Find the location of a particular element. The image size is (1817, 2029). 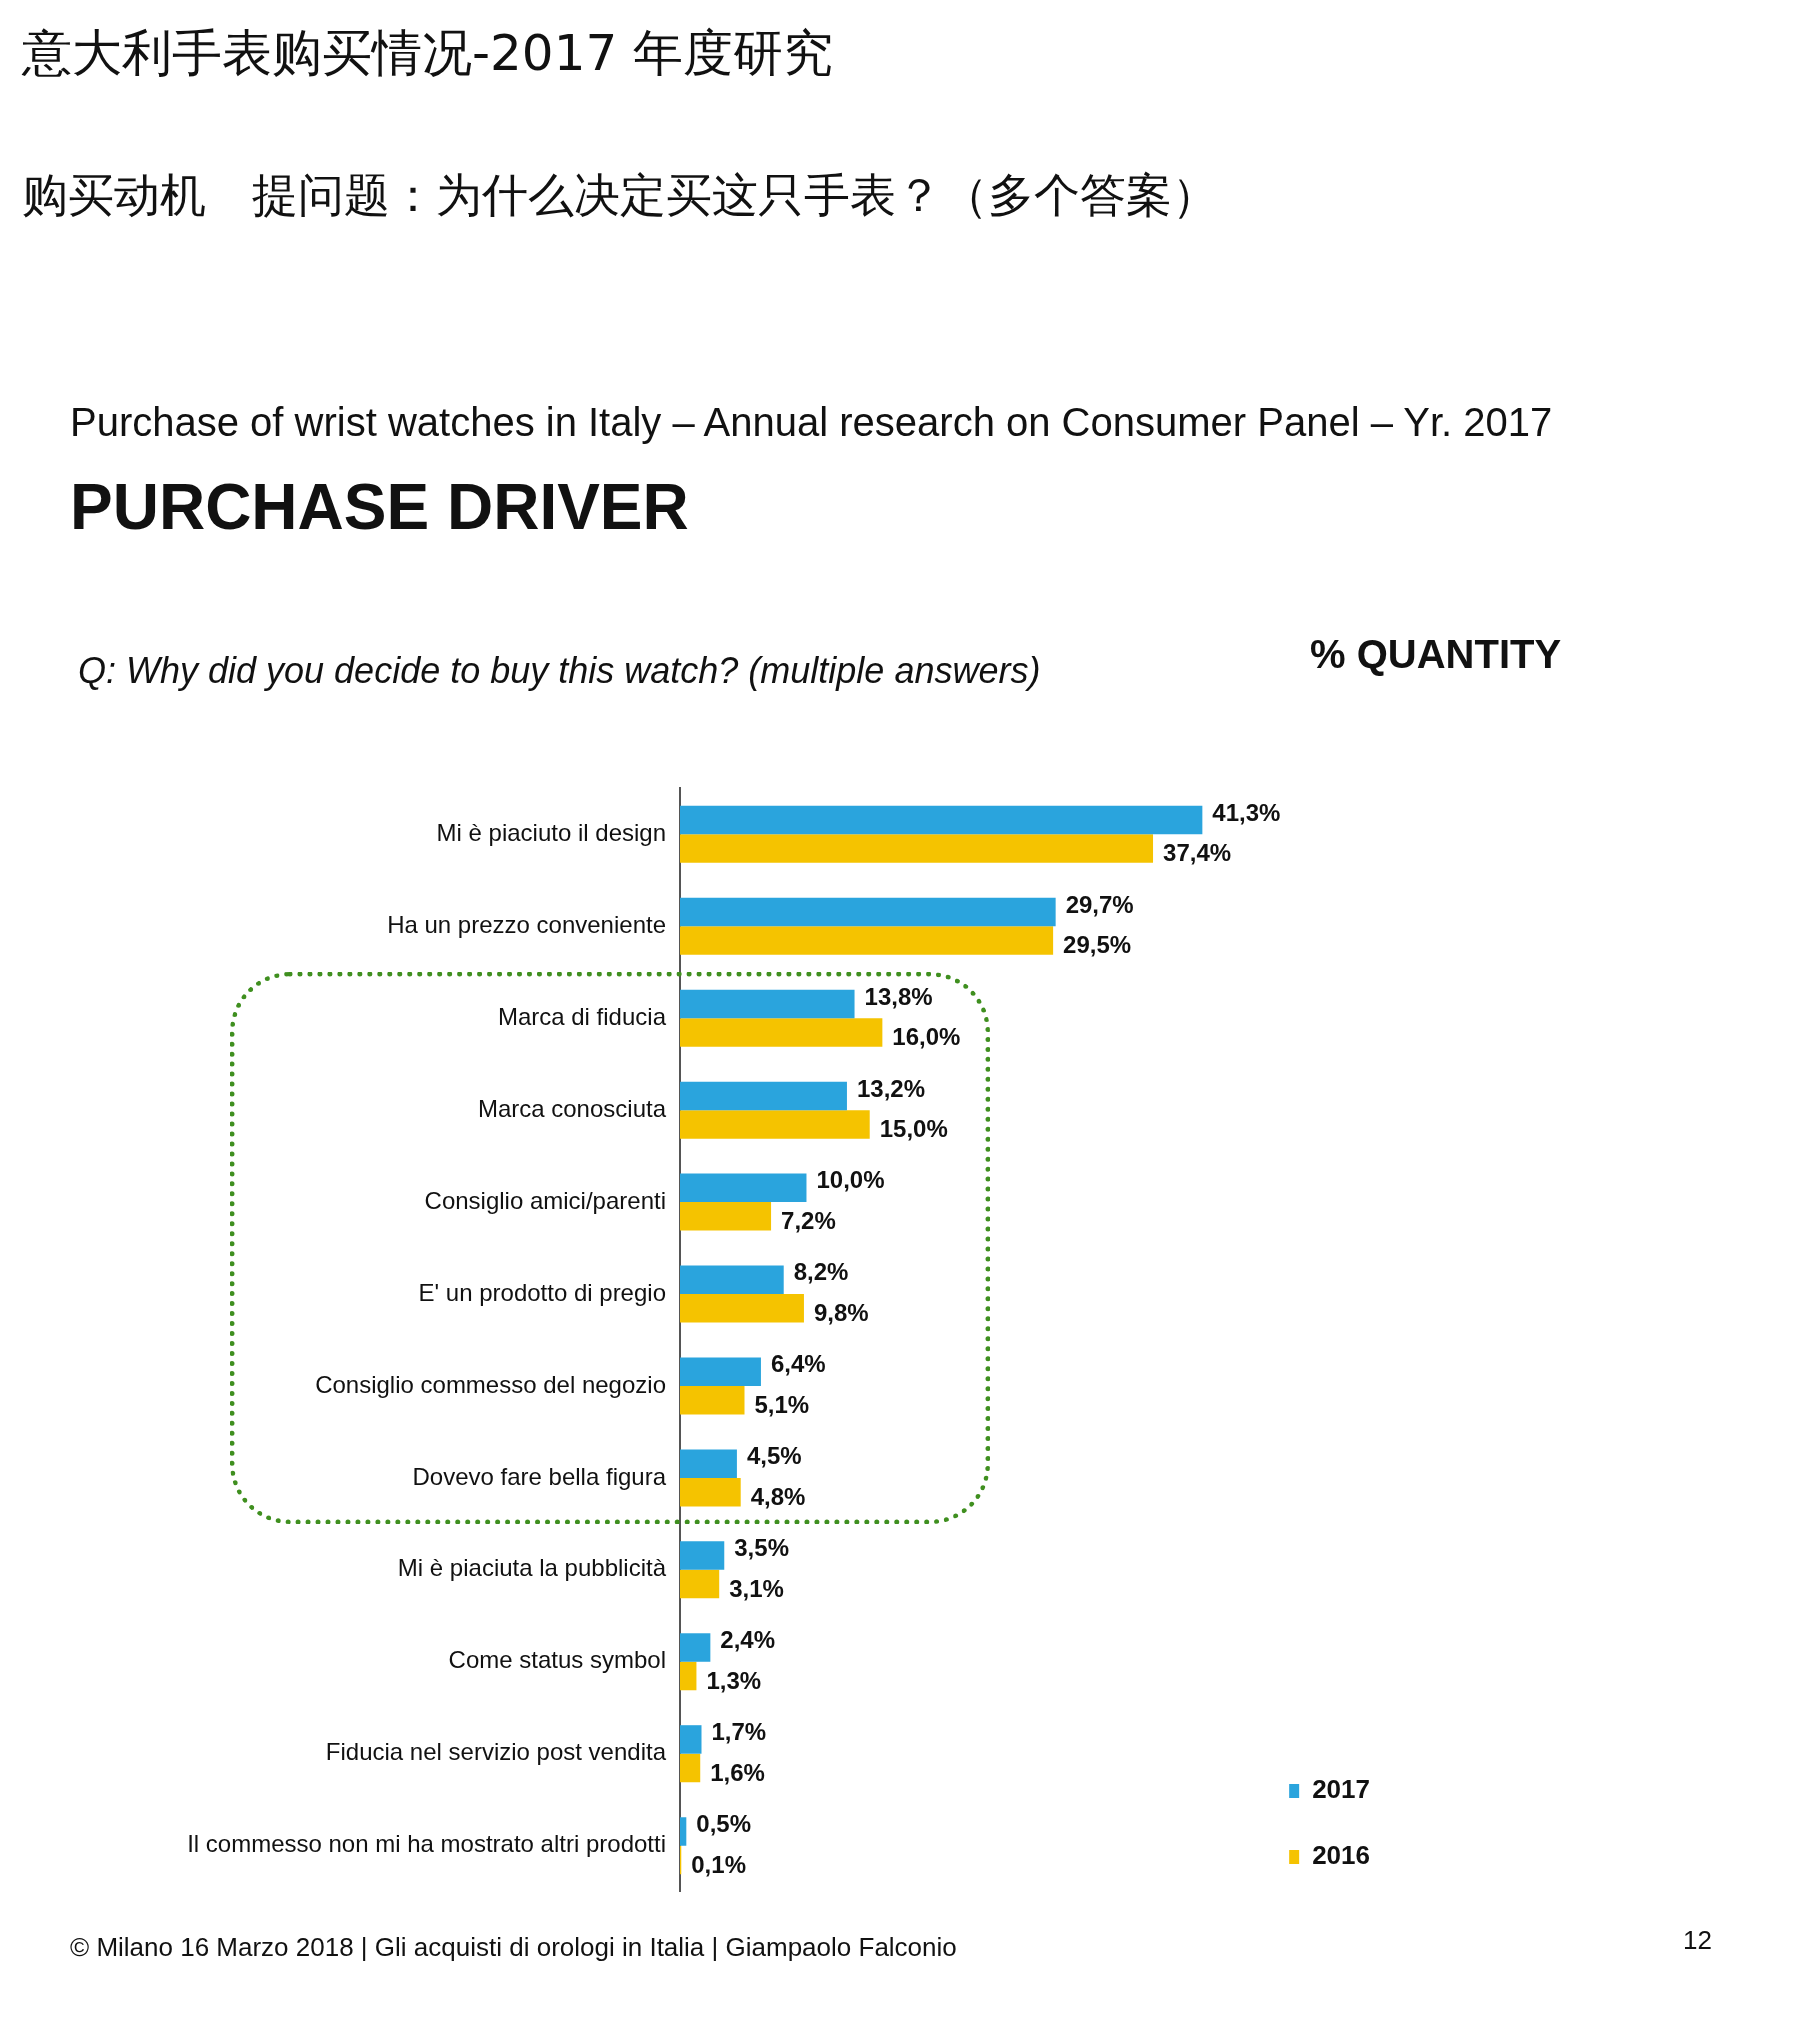

y-tick-label: Il commesso non mi ha mostrato altri prodotti is located at coordinates (426, 1844).